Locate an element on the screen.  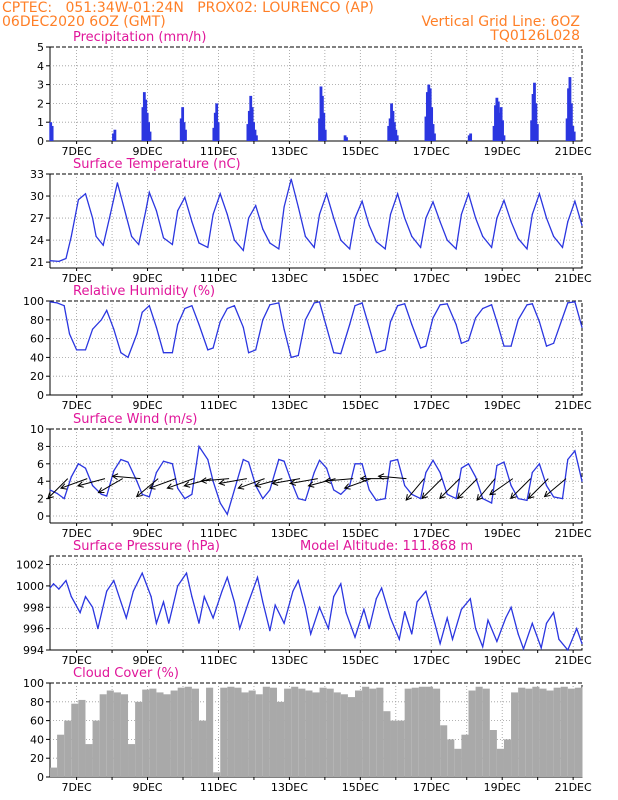
x-tick-label: 17DEC is located at coordinates (431, 787).